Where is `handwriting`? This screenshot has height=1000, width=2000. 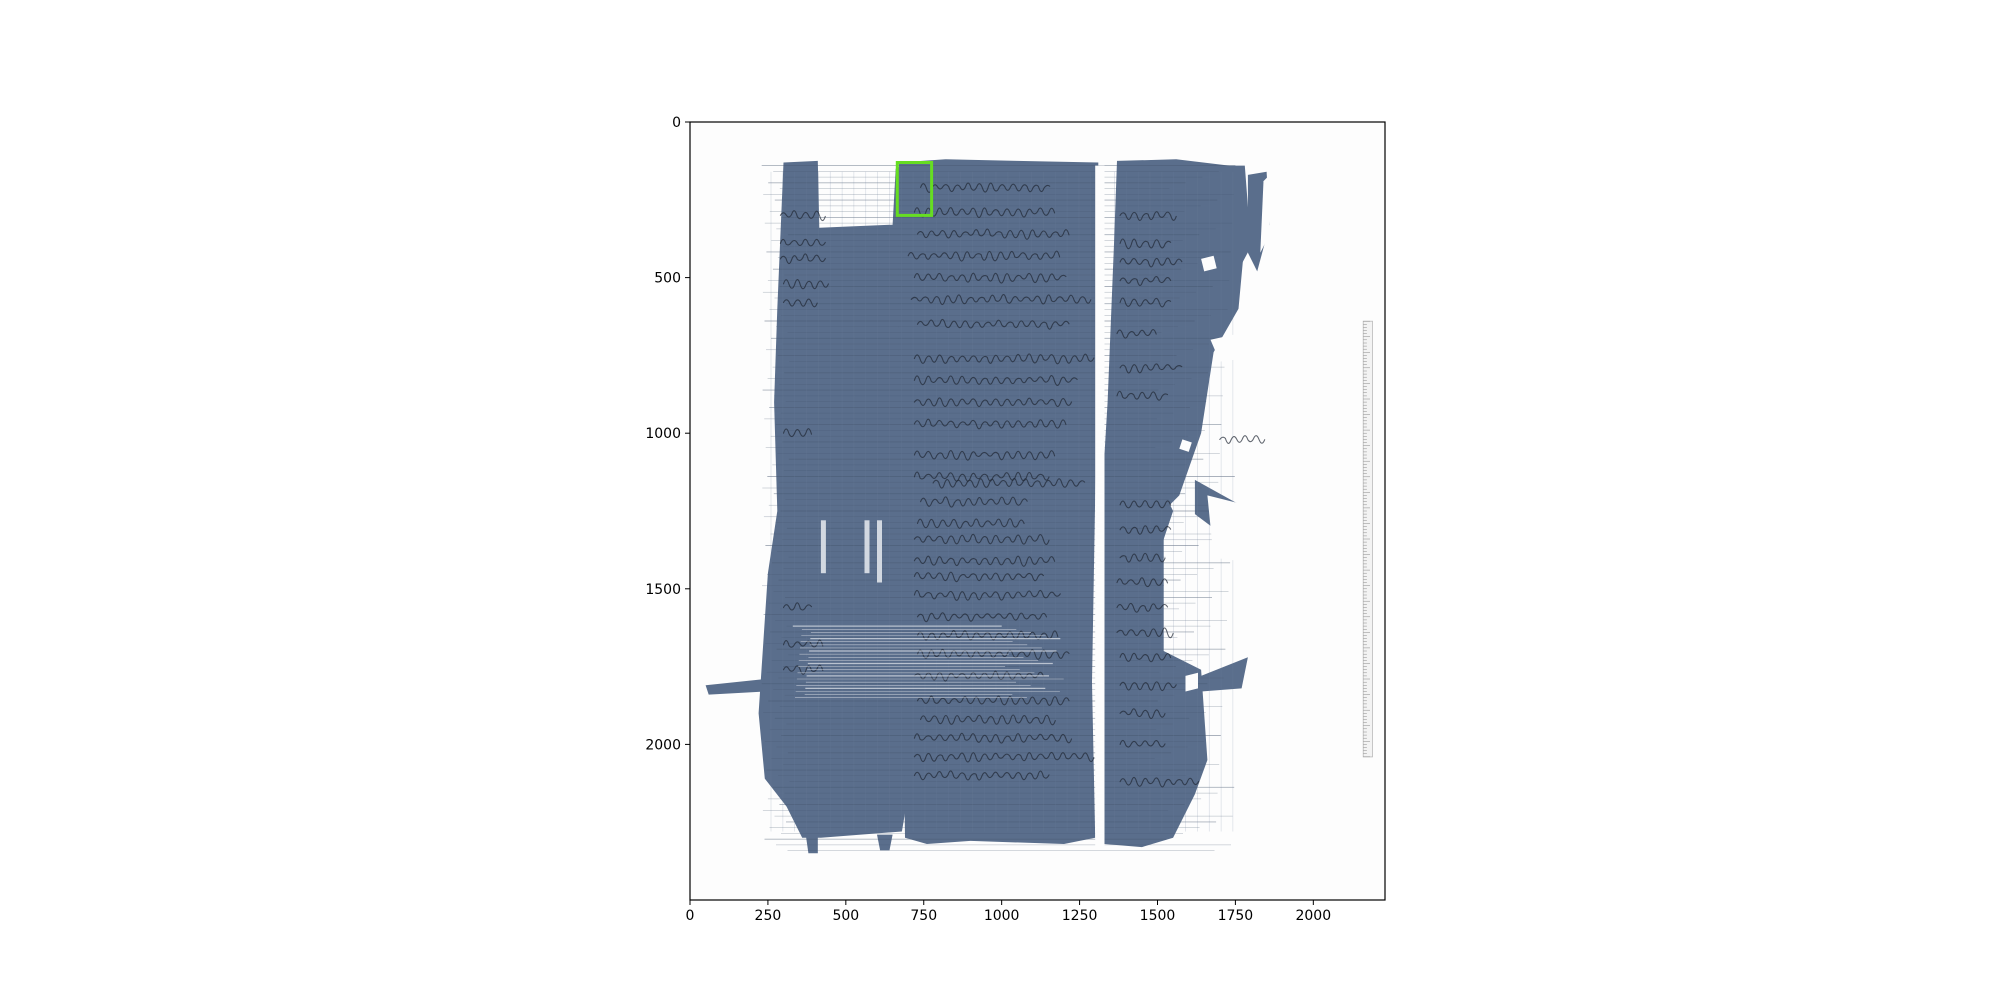 handwriting is located at coordinates (1022, 485).